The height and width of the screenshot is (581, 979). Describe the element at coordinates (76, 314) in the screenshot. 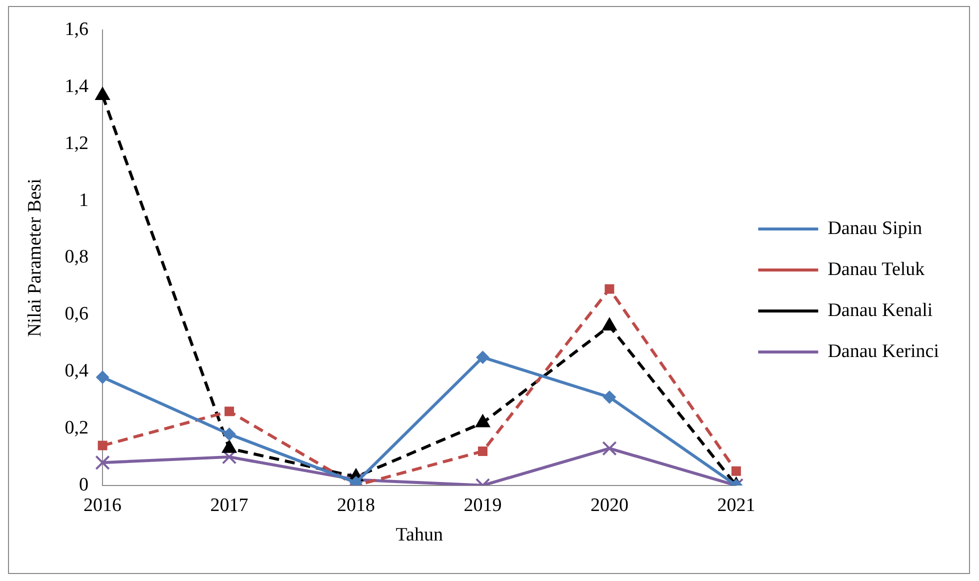

I see `y-tick-label: 0,6` at that location.